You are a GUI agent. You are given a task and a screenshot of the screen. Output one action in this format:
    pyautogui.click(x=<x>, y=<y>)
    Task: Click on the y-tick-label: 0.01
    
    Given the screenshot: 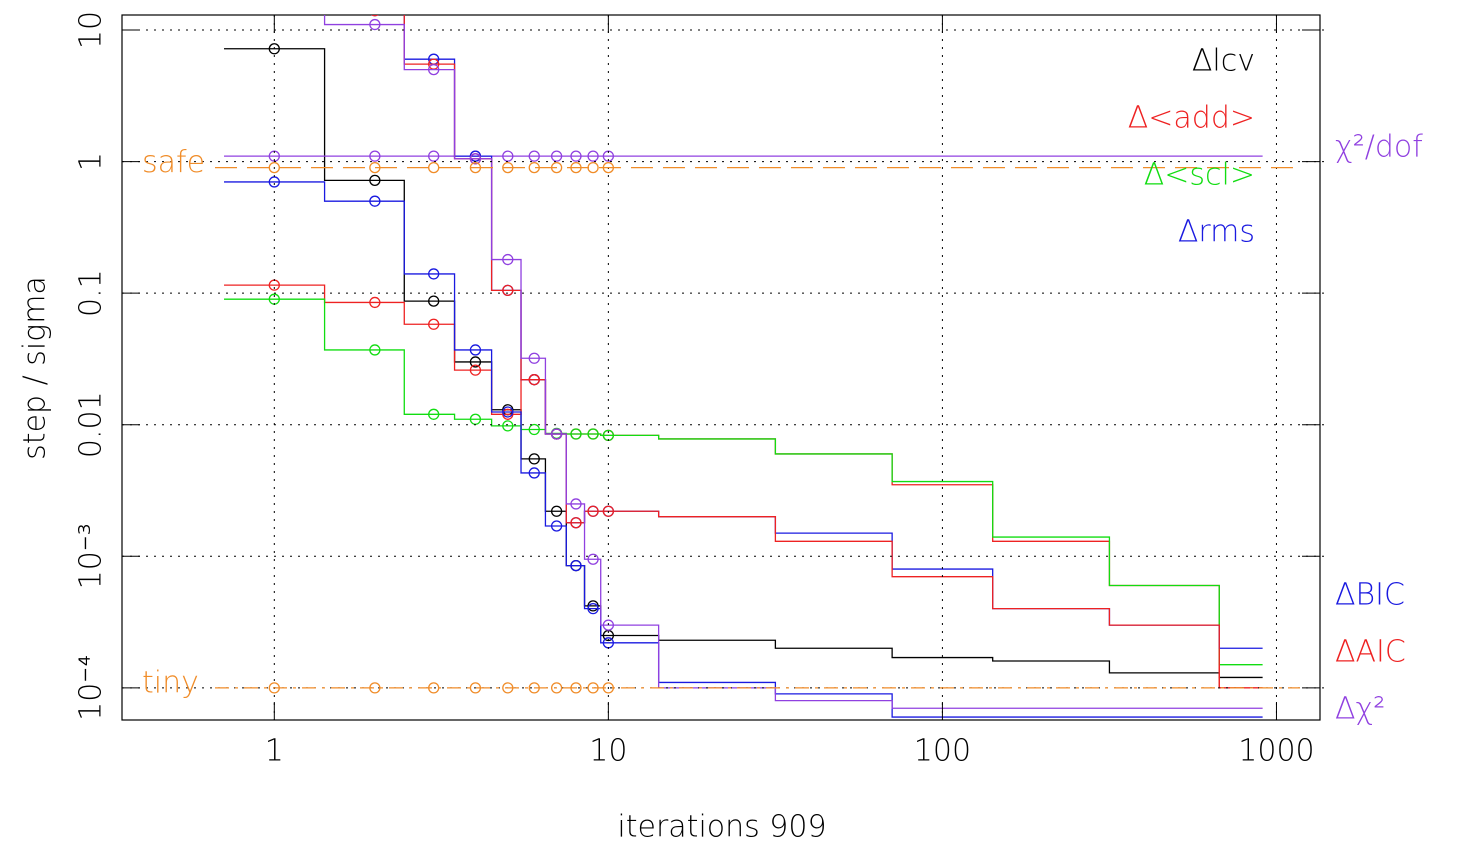 What is the action you would take?
    pyautogui.click(x=91, y=424)
    